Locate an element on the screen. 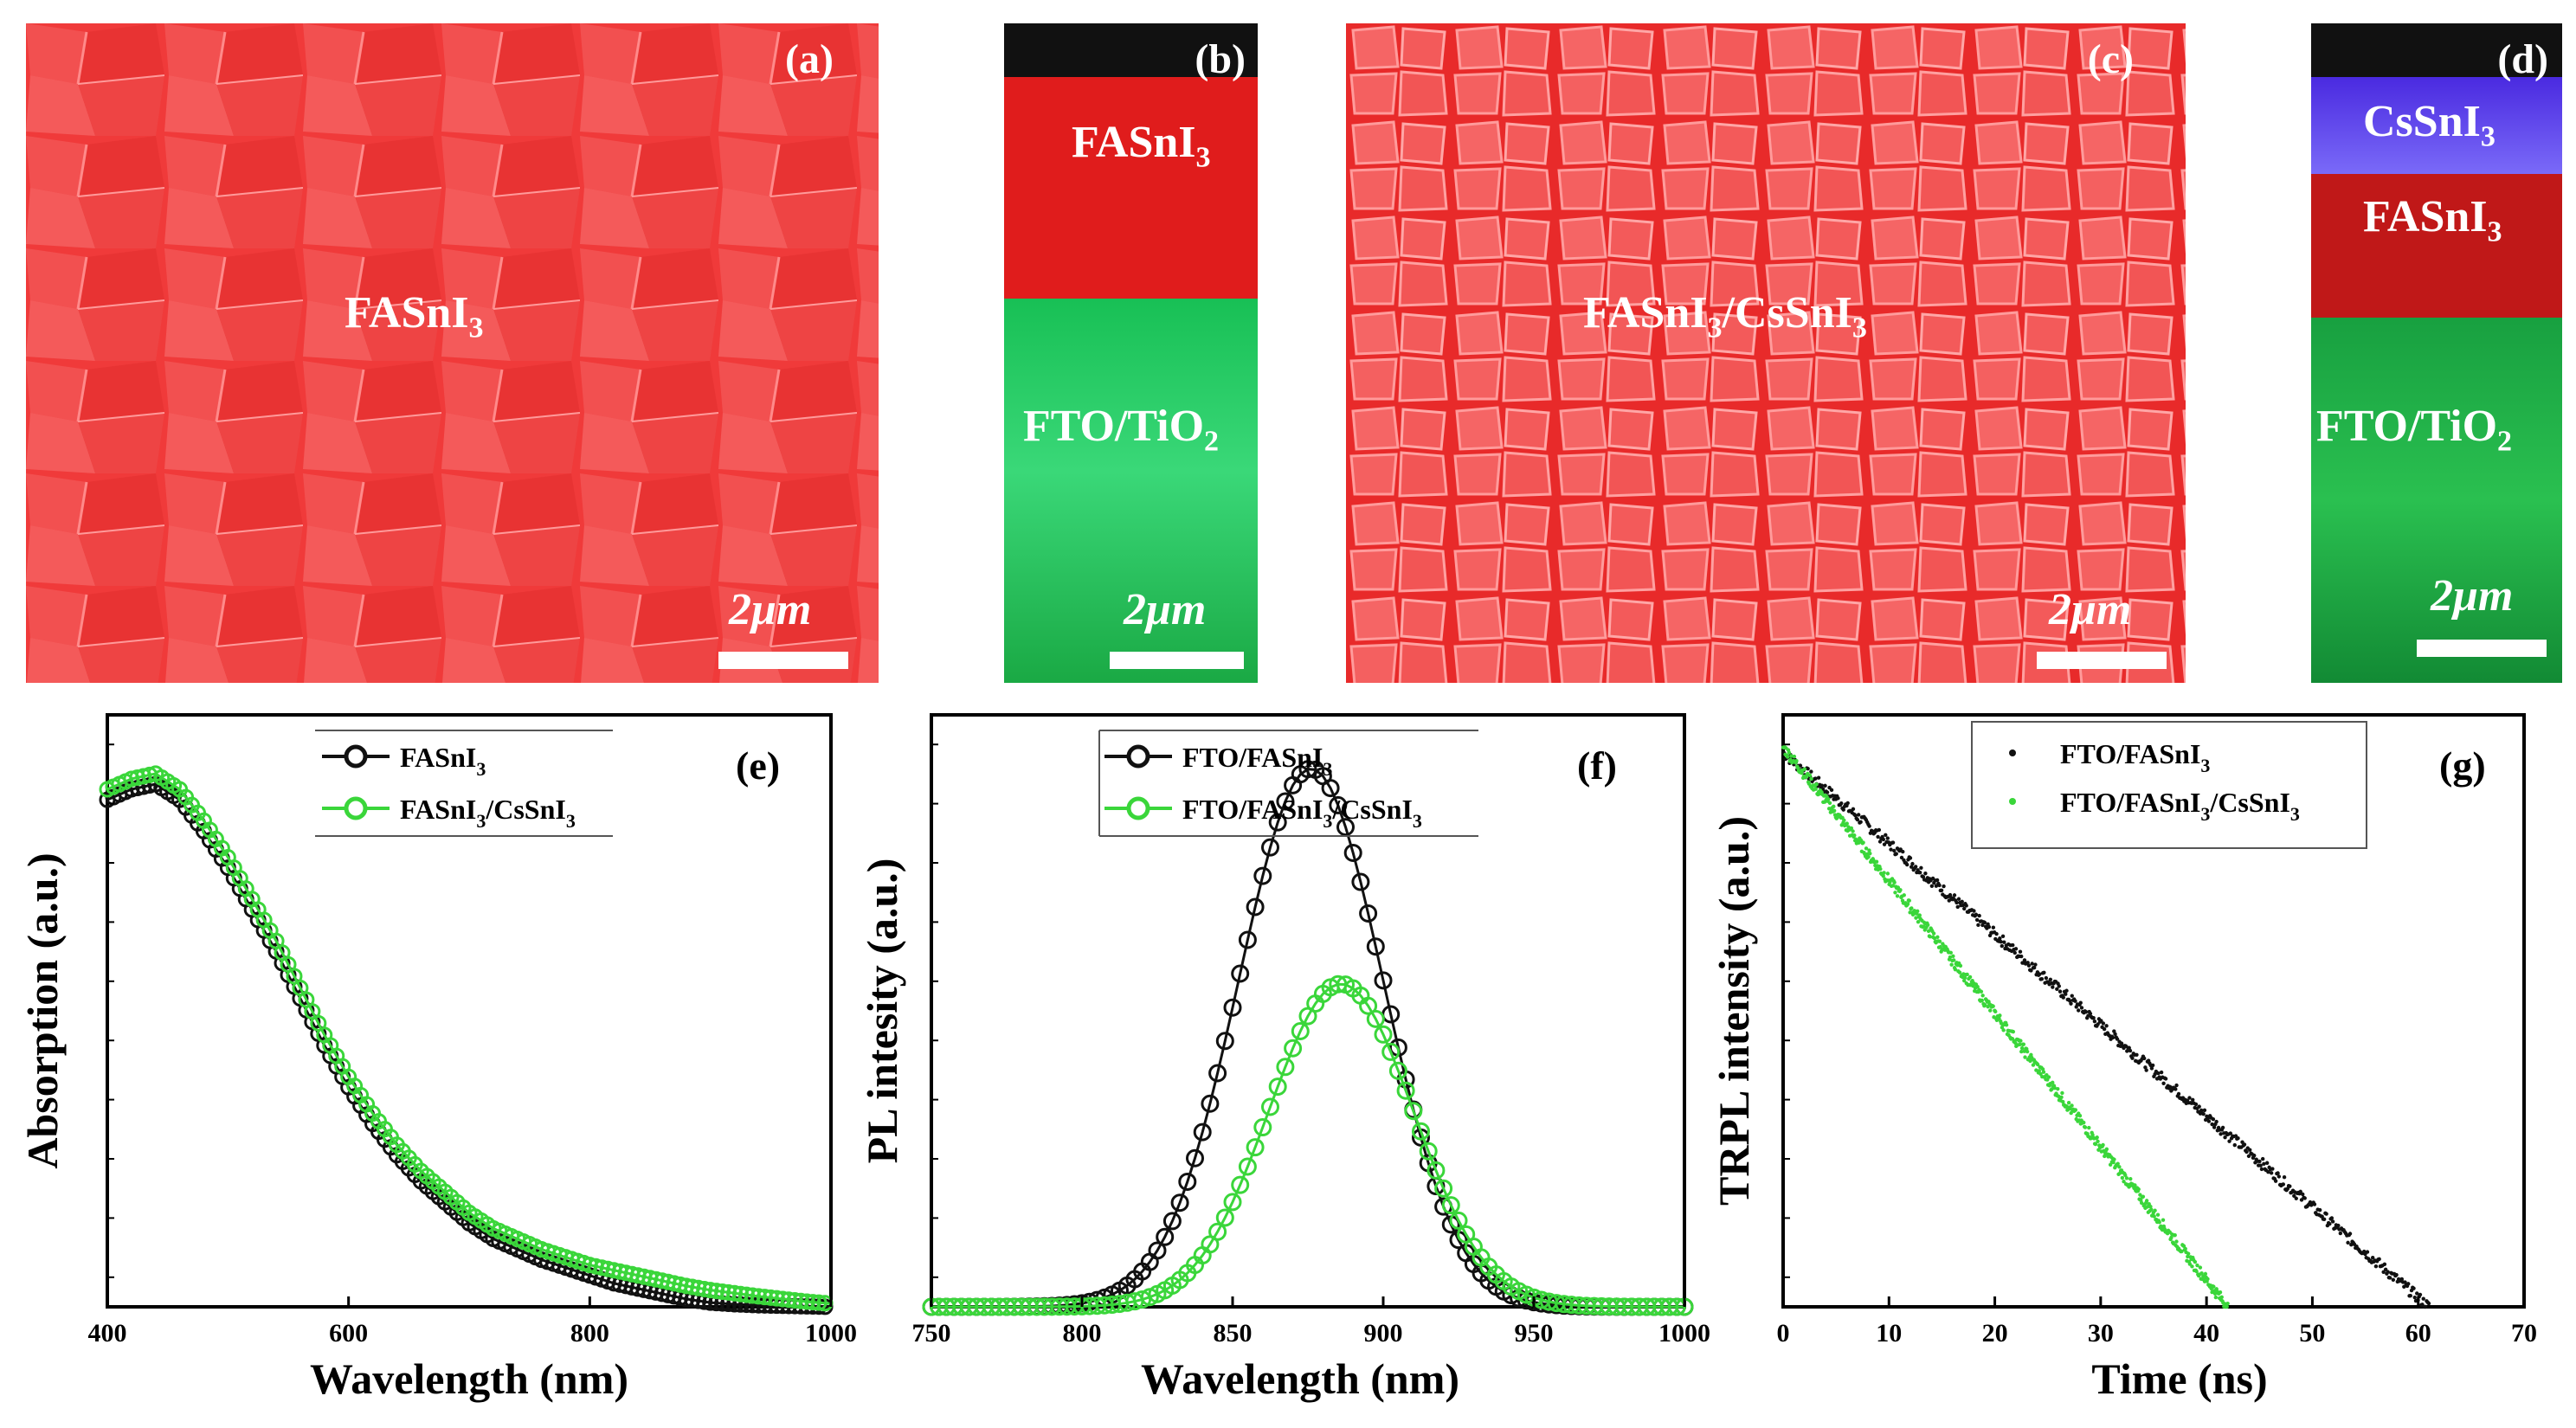  f-xtick-label-3: 900 is located at coordinates (1383, 1333).